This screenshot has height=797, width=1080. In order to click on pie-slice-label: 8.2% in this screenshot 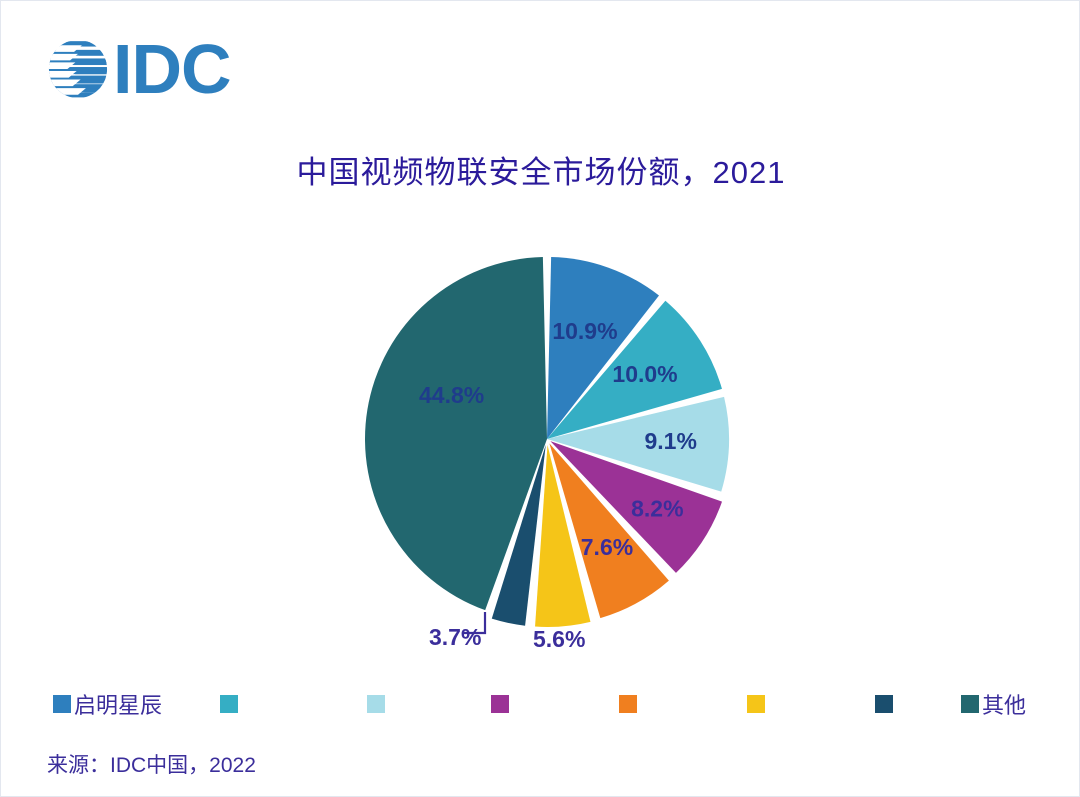, I will do `click(657, 508)`.